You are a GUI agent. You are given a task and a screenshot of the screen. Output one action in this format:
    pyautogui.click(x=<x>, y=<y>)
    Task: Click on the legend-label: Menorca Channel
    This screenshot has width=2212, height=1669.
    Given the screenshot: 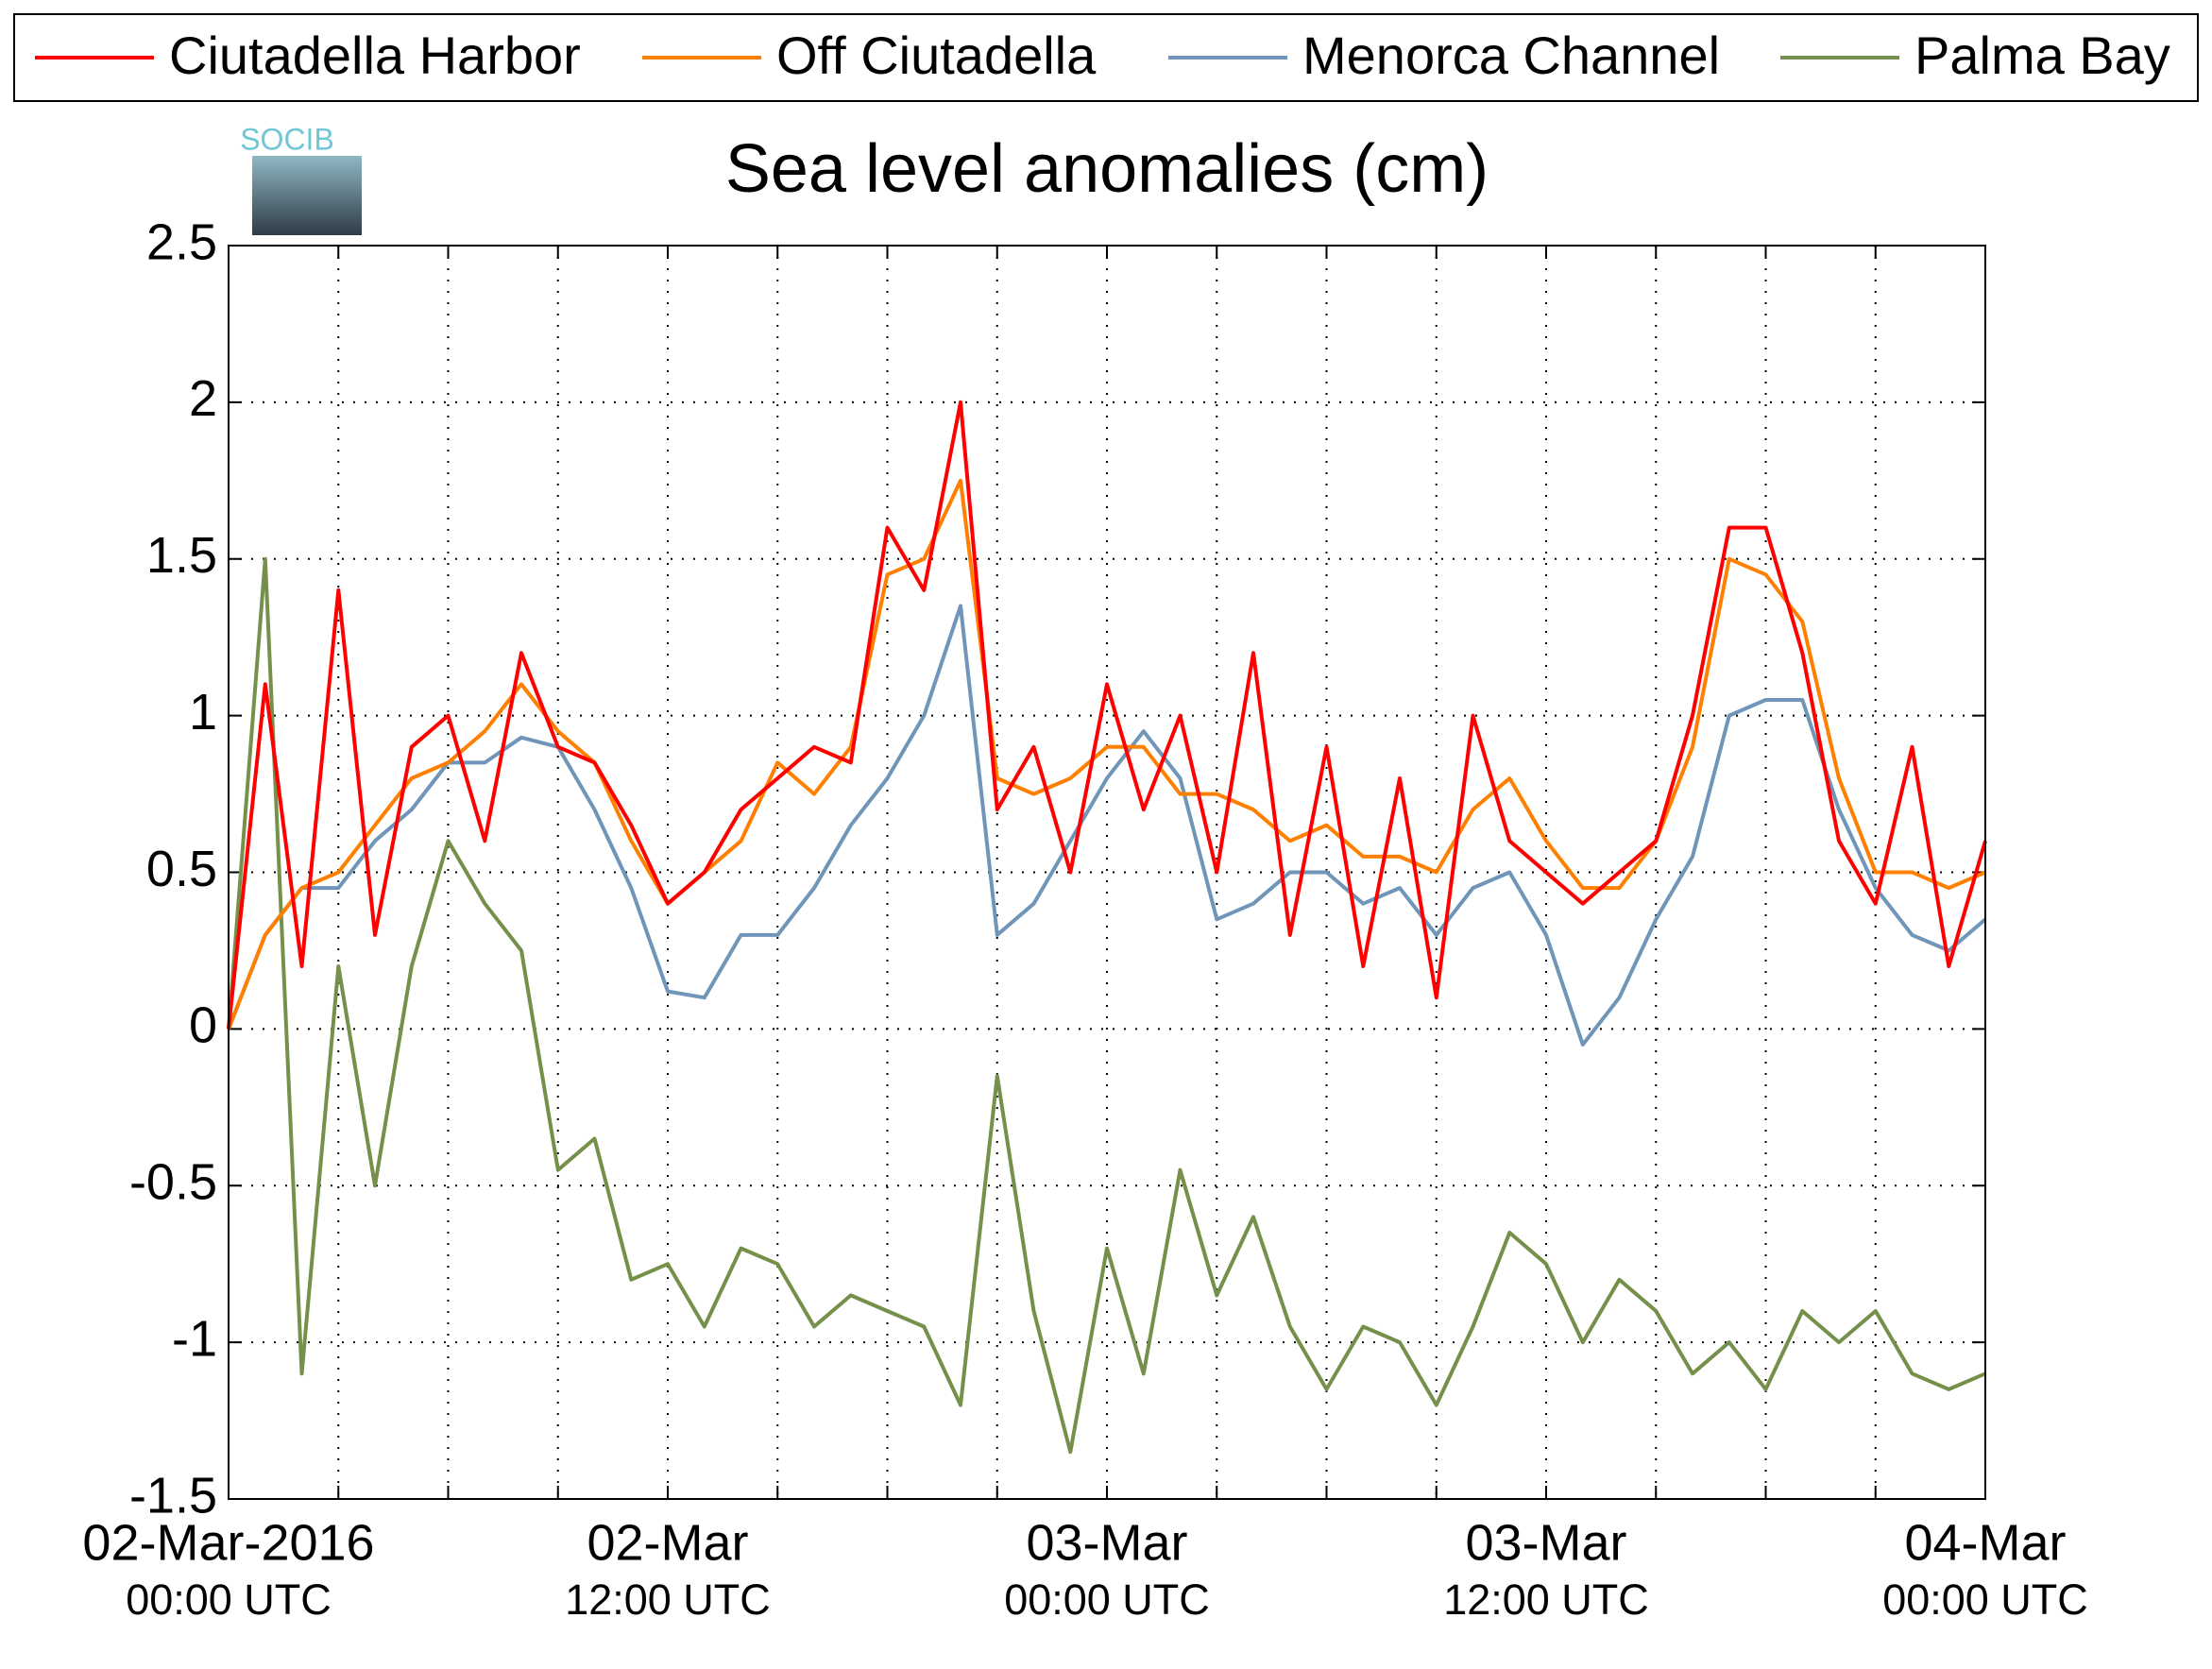 What is the action you would take?
    pyautogui.click(x=1511, y=56)
    